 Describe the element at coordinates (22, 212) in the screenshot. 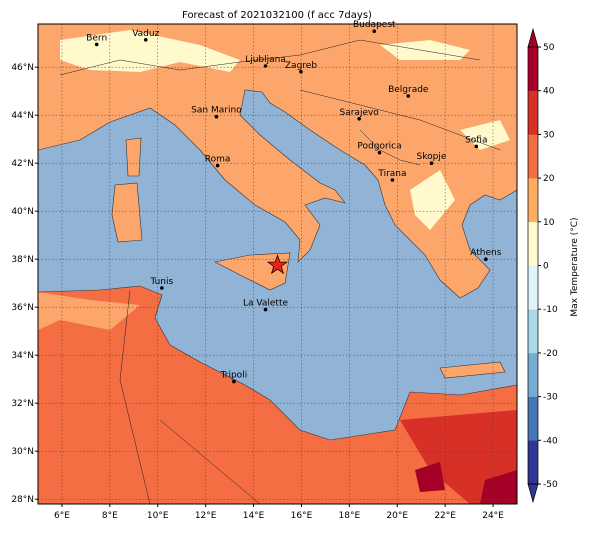

I see `y-tick-label: 40°N` at that location.